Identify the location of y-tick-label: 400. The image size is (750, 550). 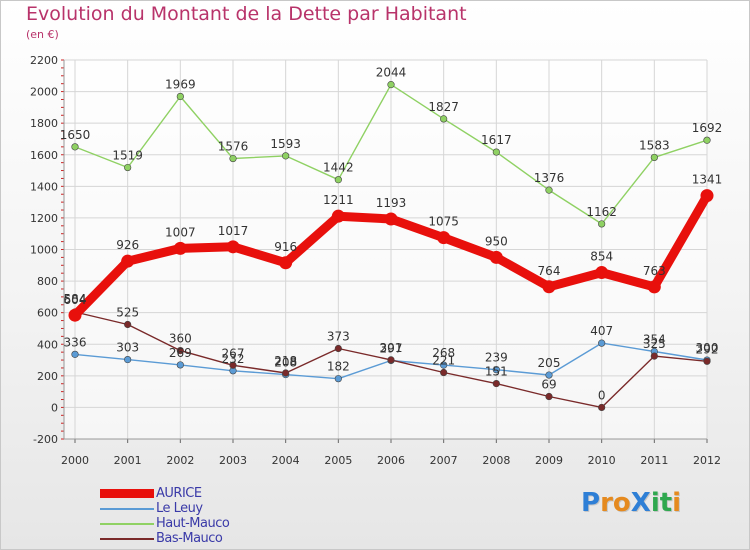
(47, 344).